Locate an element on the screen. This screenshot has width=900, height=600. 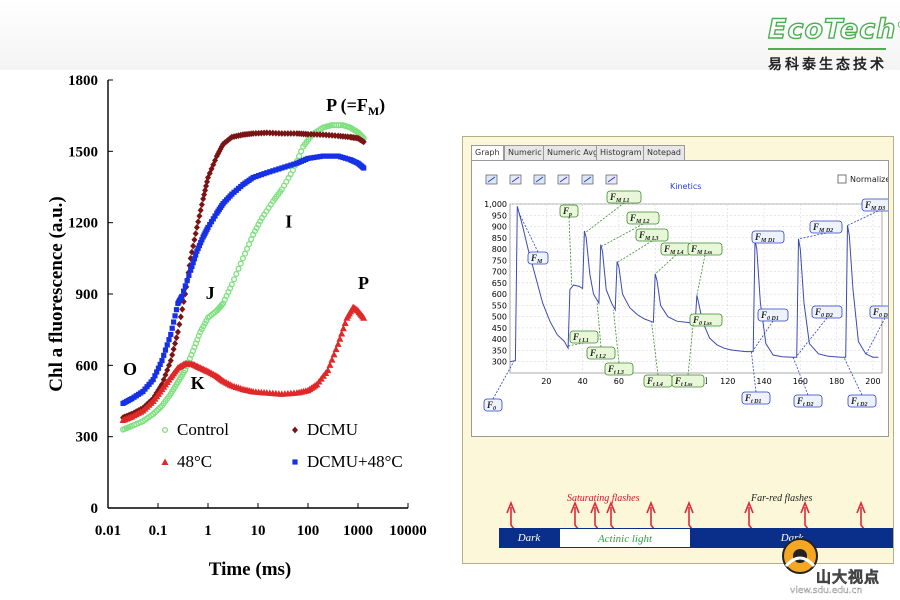
annotation-label: Ft L2 is located at coordinates (597, 354).